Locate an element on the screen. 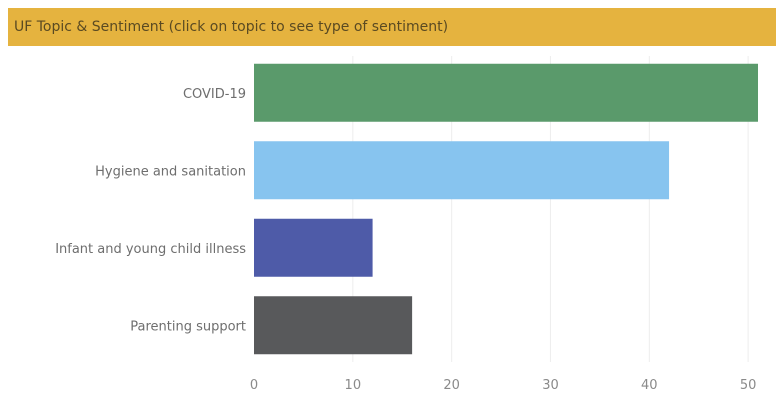  category-label: Hygiene and sanitation is located at coordinates (170, 171).